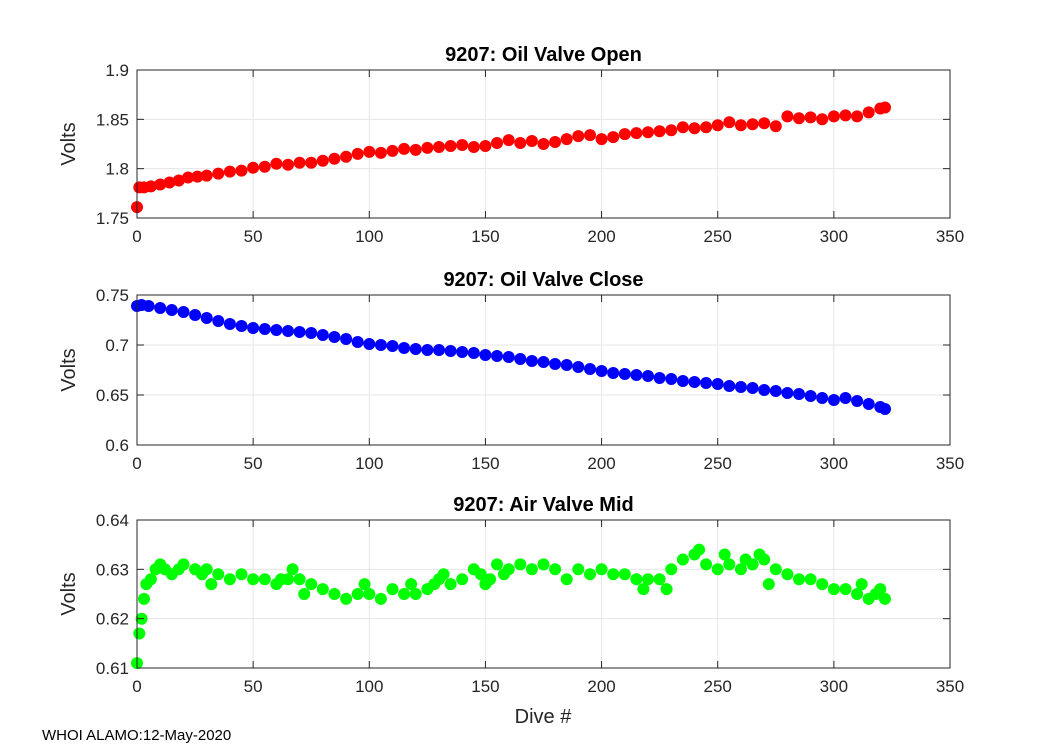 The height and width of the screenshot is (750, 1050). Describe the element at coordinates (117, 345) in the screenshot. I see `y-tick-label: 0.7` at that location.